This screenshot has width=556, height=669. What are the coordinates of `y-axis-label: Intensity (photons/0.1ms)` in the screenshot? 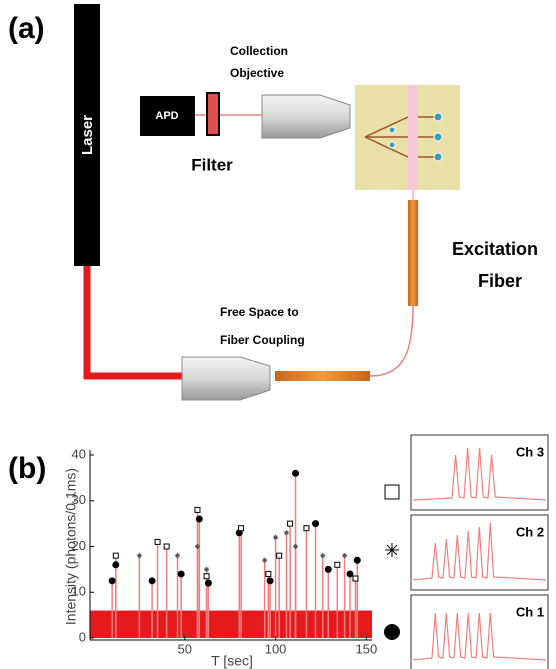 It's located at (71, 546).